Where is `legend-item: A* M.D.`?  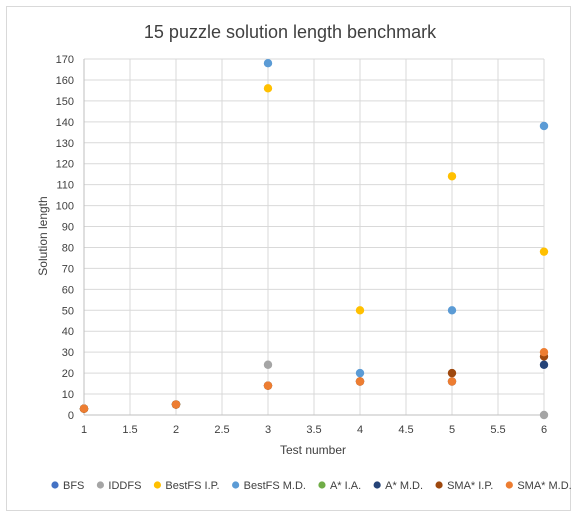
legend-item: A* M.D. is located at coordinates (398, 486).